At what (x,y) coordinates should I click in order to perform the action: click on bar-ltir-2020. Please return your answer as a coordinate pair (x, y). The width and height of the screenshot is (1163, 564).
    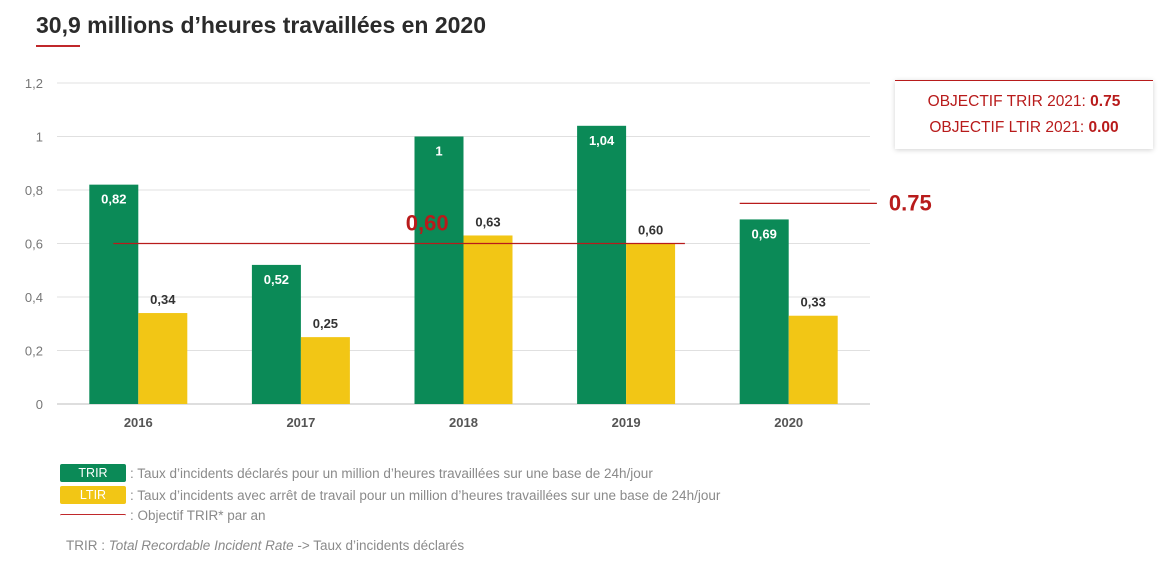
    Looking at the image, I should click on (813, 359).